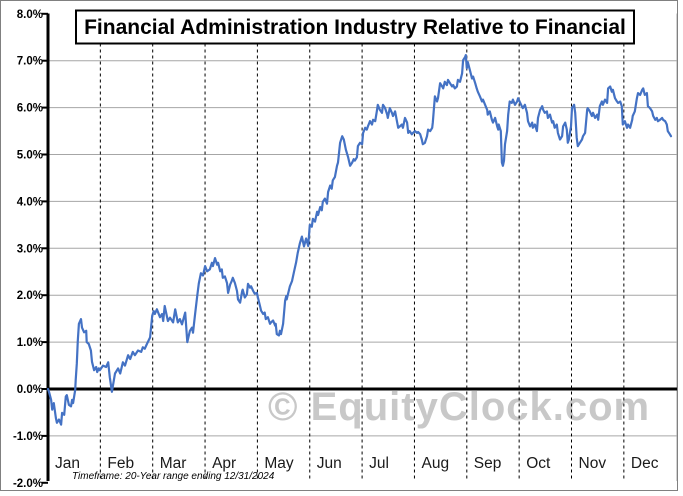 The width and height of the screenshot is (683, 496). Describe the element at coordinates (30, 343) in the screenshot. I see `y-axis-label: 1.0%` at that location.